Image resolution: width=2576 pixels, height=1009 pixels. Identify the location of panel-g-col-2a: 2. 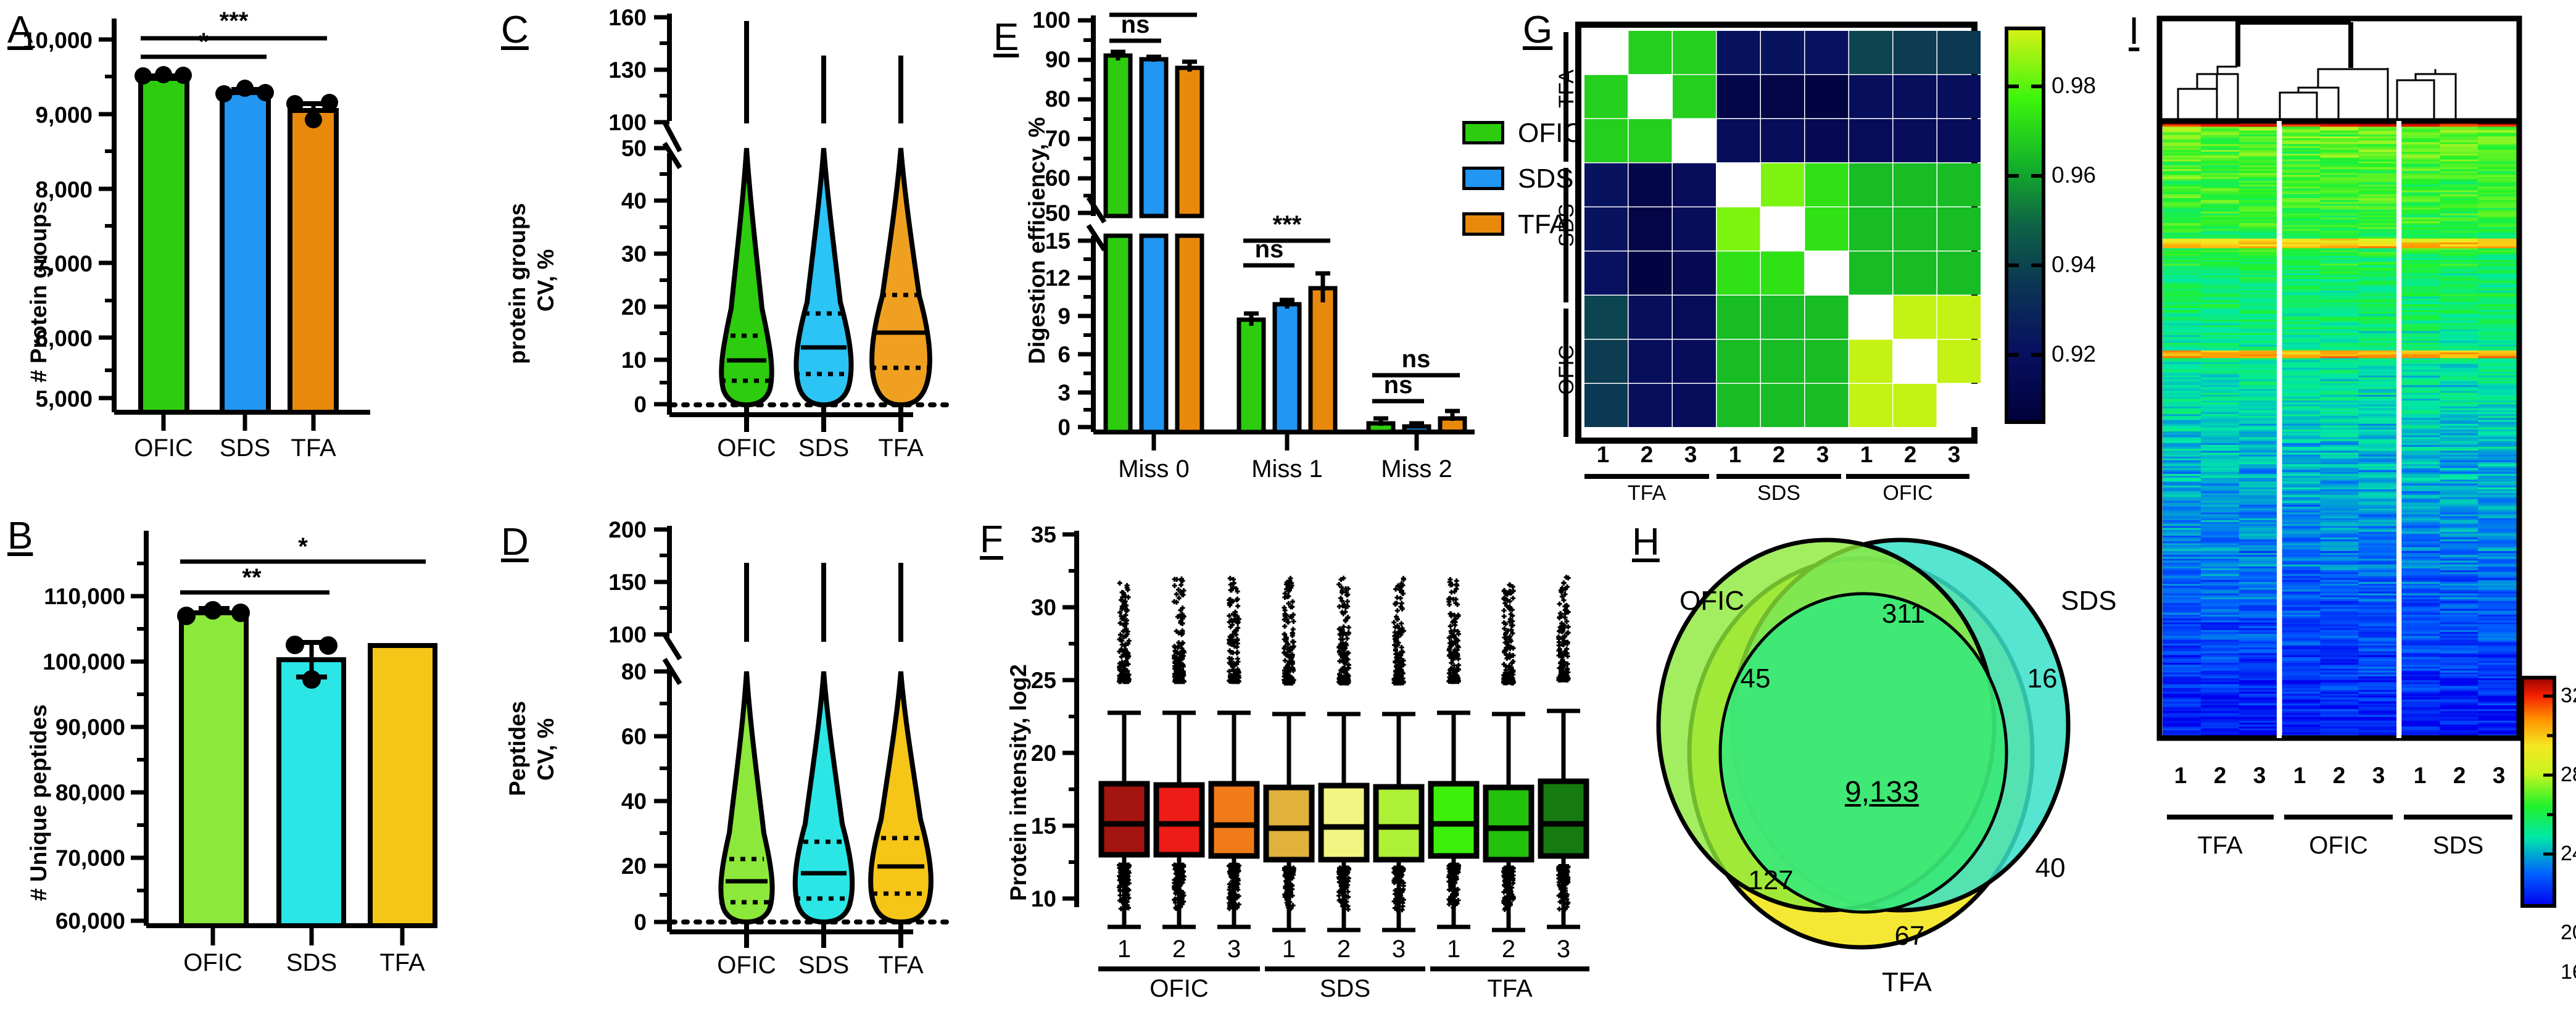
(1647, 454).